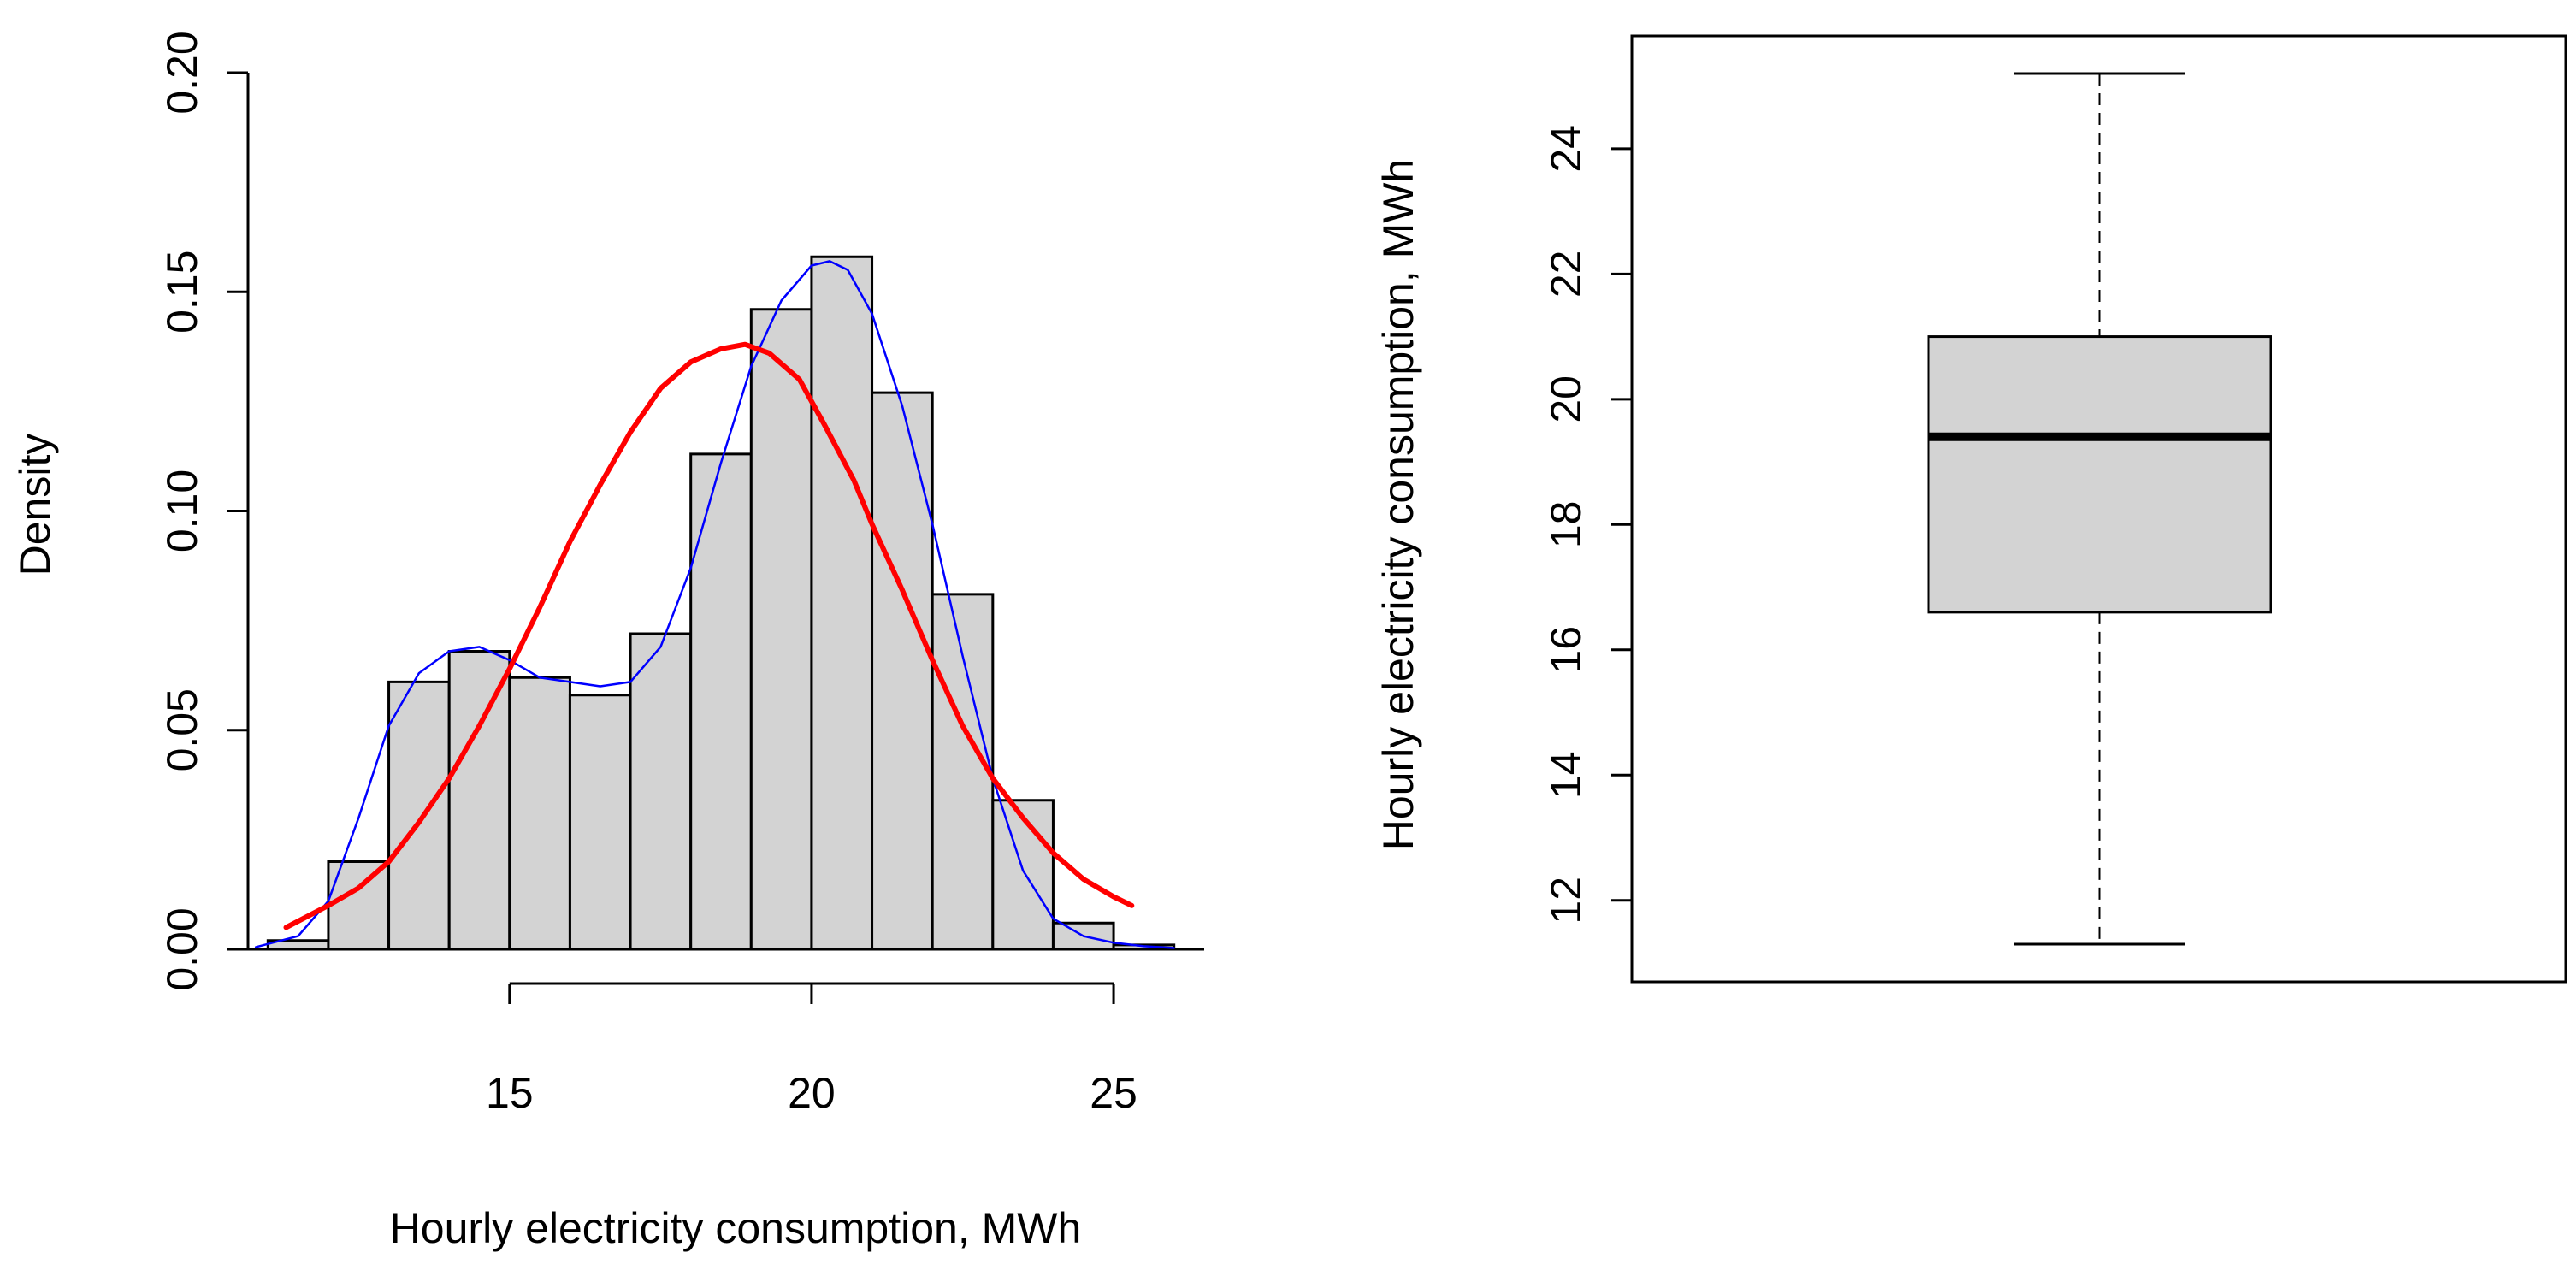  What do you see at coordinates (35, 505) in the screenshot?
I see `histogram-y-axis-label: Density` at bounding box center [35, 505].